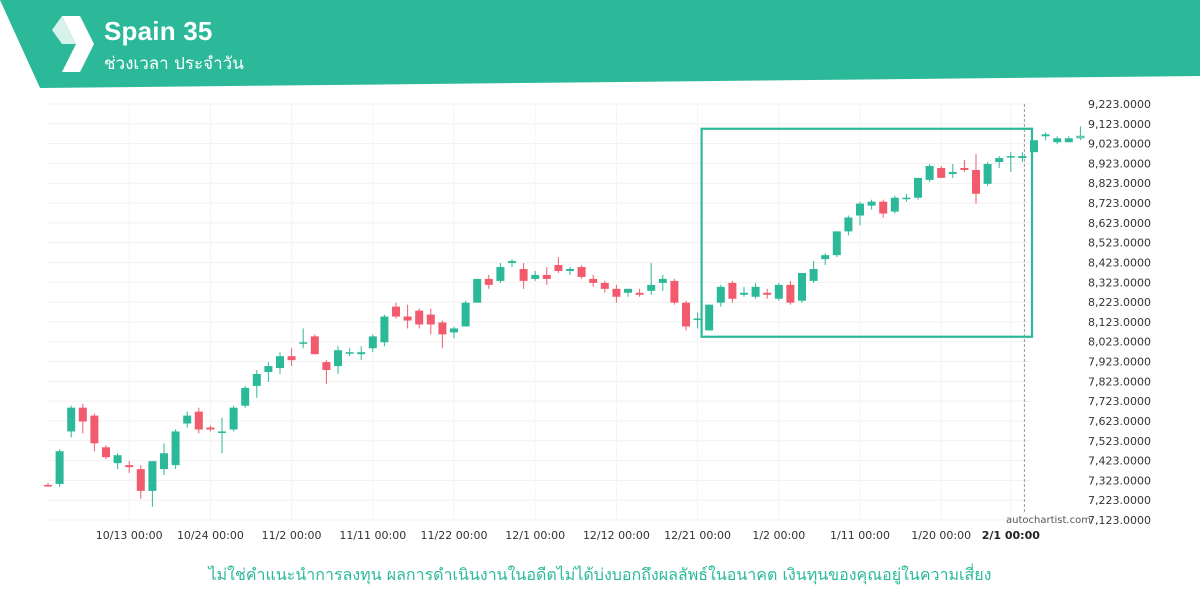 Image resolution: width=1200 pixels, height=600 pixels. Describe the element at coordinates (129, 535) in the screenshot. I see `x-tick-label: 10/13 00:00` at that location.